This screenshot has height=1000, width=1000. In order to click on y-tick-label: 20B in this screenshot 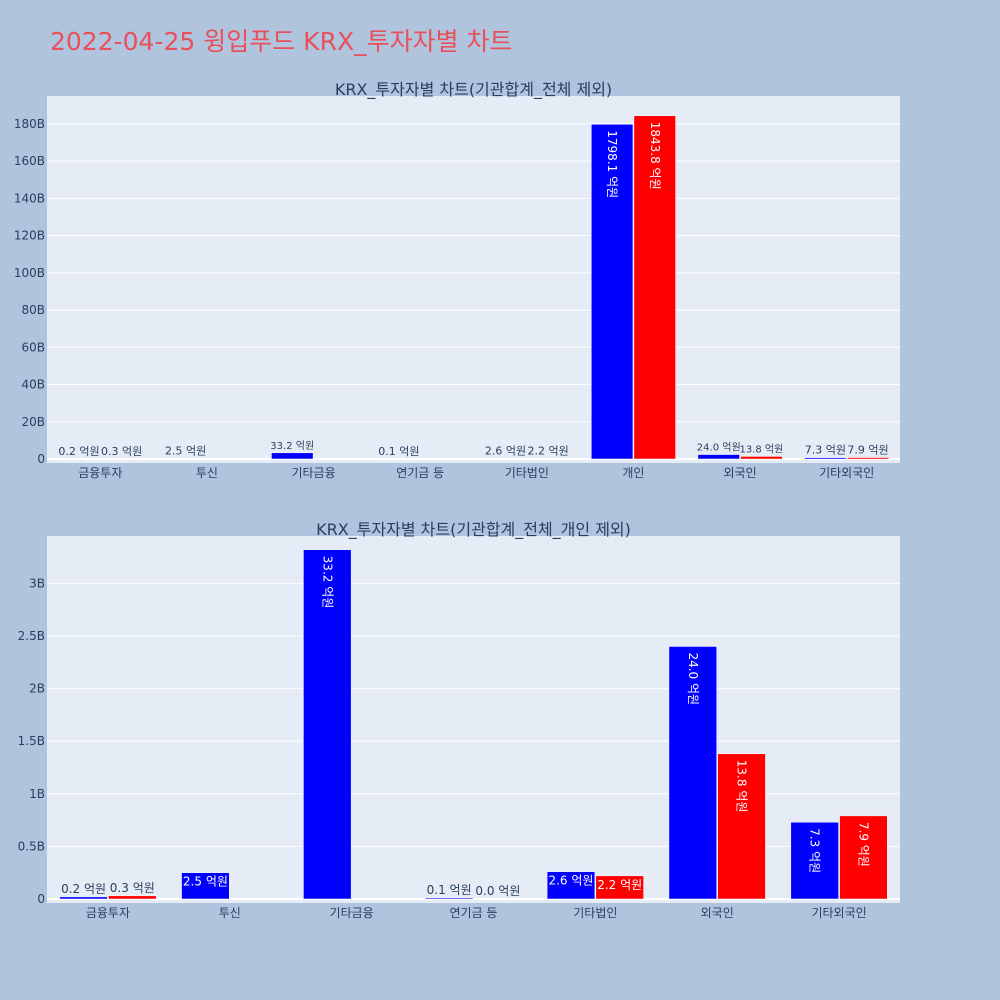, I will do `click(33, 422)`.